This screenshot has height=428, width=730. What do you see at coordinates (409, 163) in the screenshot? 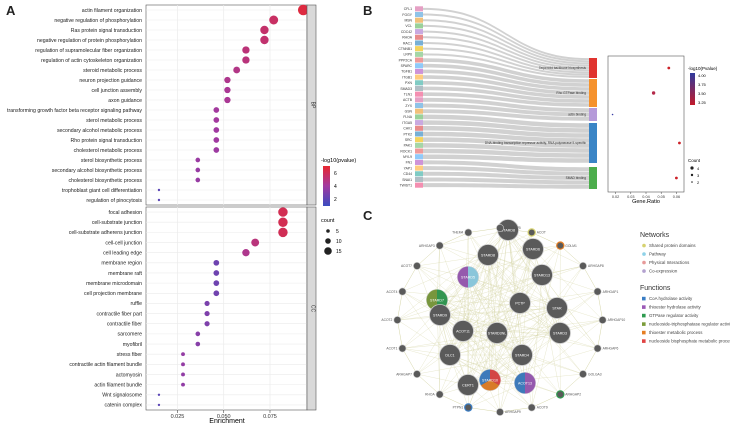
I see `b-gene-label: FN1` at bounding box center [409, 163].